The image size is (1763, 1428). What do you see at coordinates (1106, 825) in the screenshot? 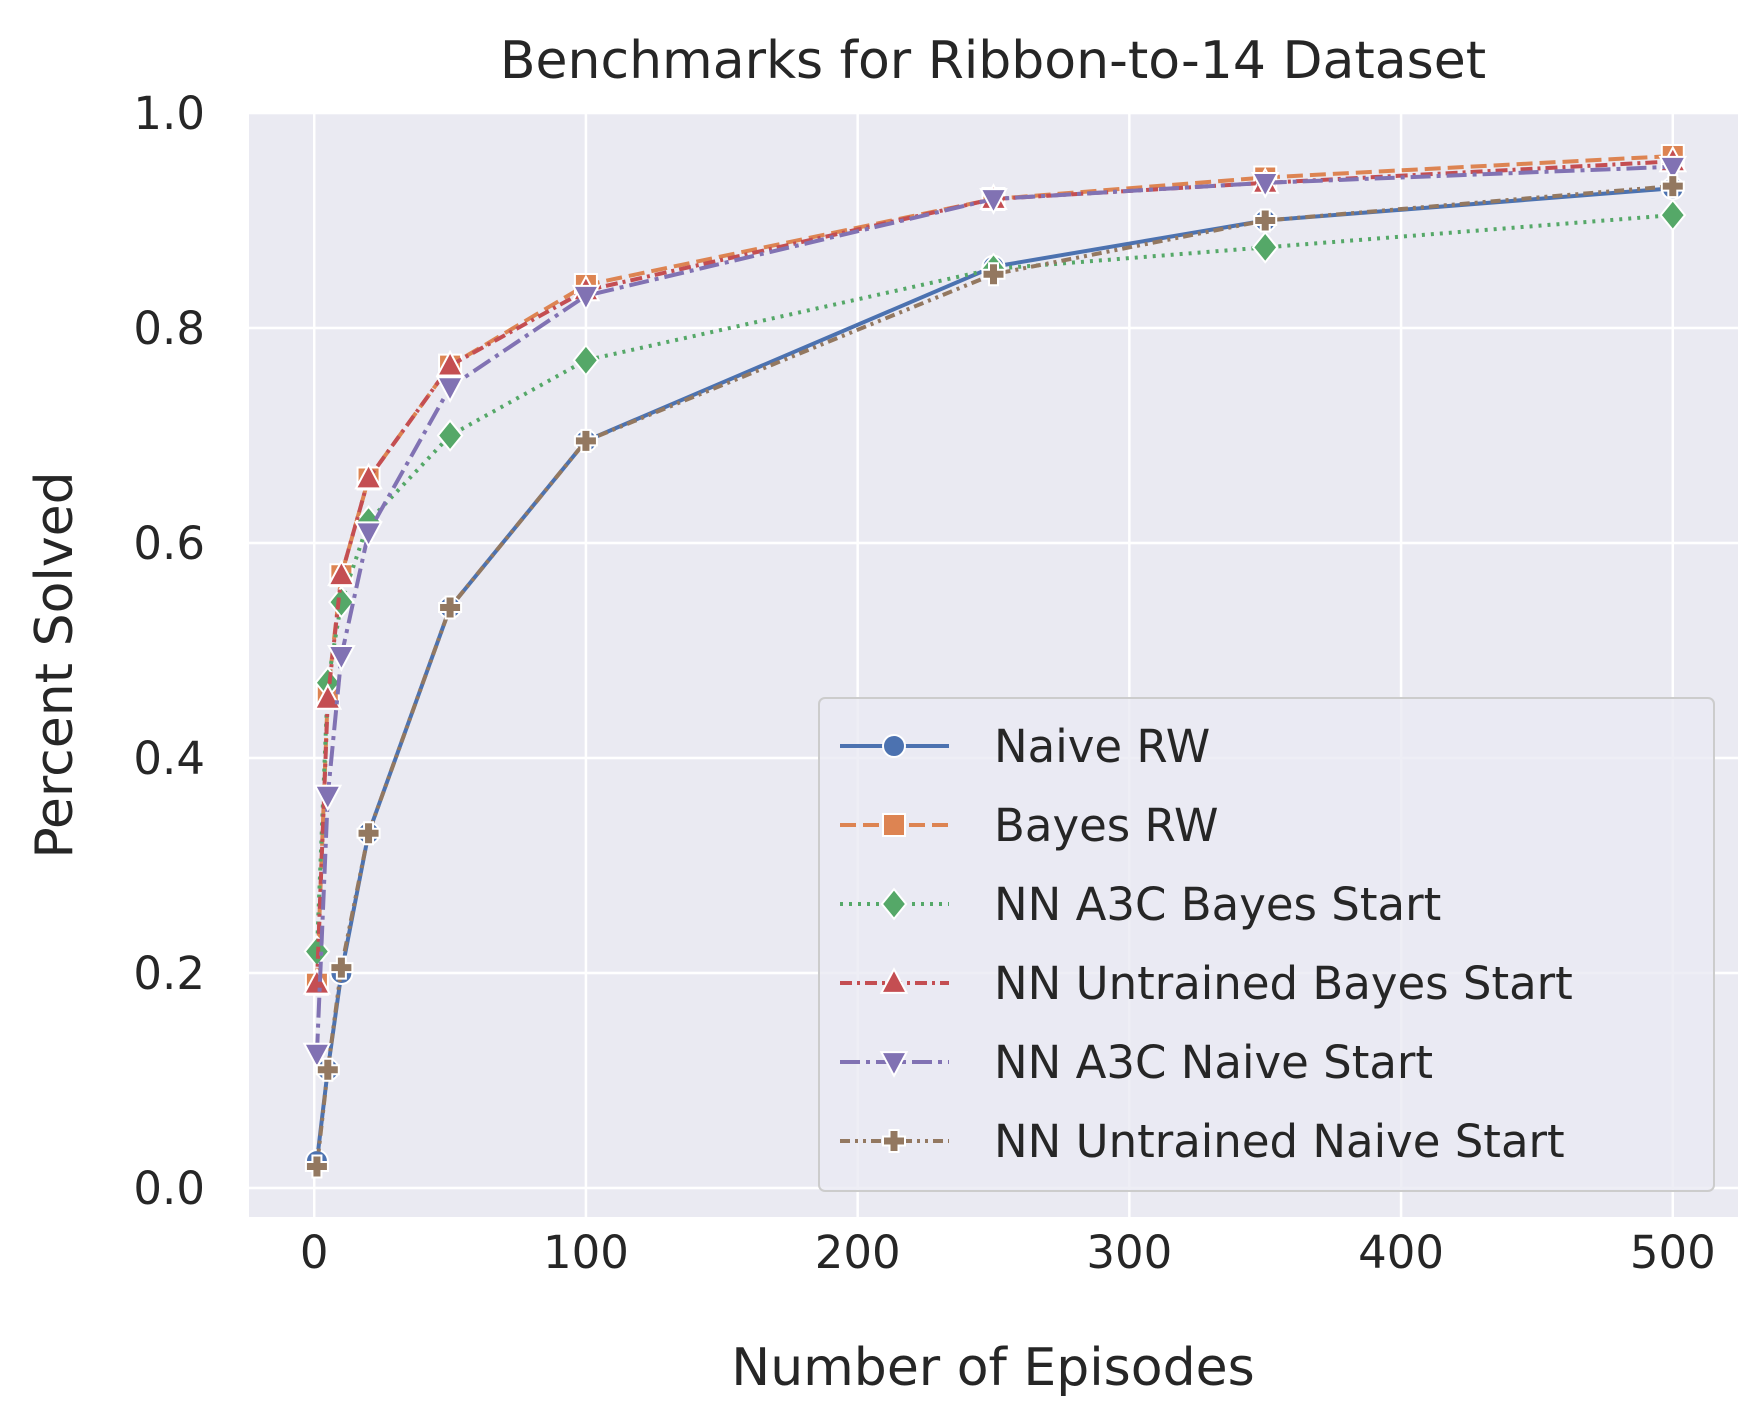
I see `legend-label: Bayes RW` at bounding box center [1106, 825].